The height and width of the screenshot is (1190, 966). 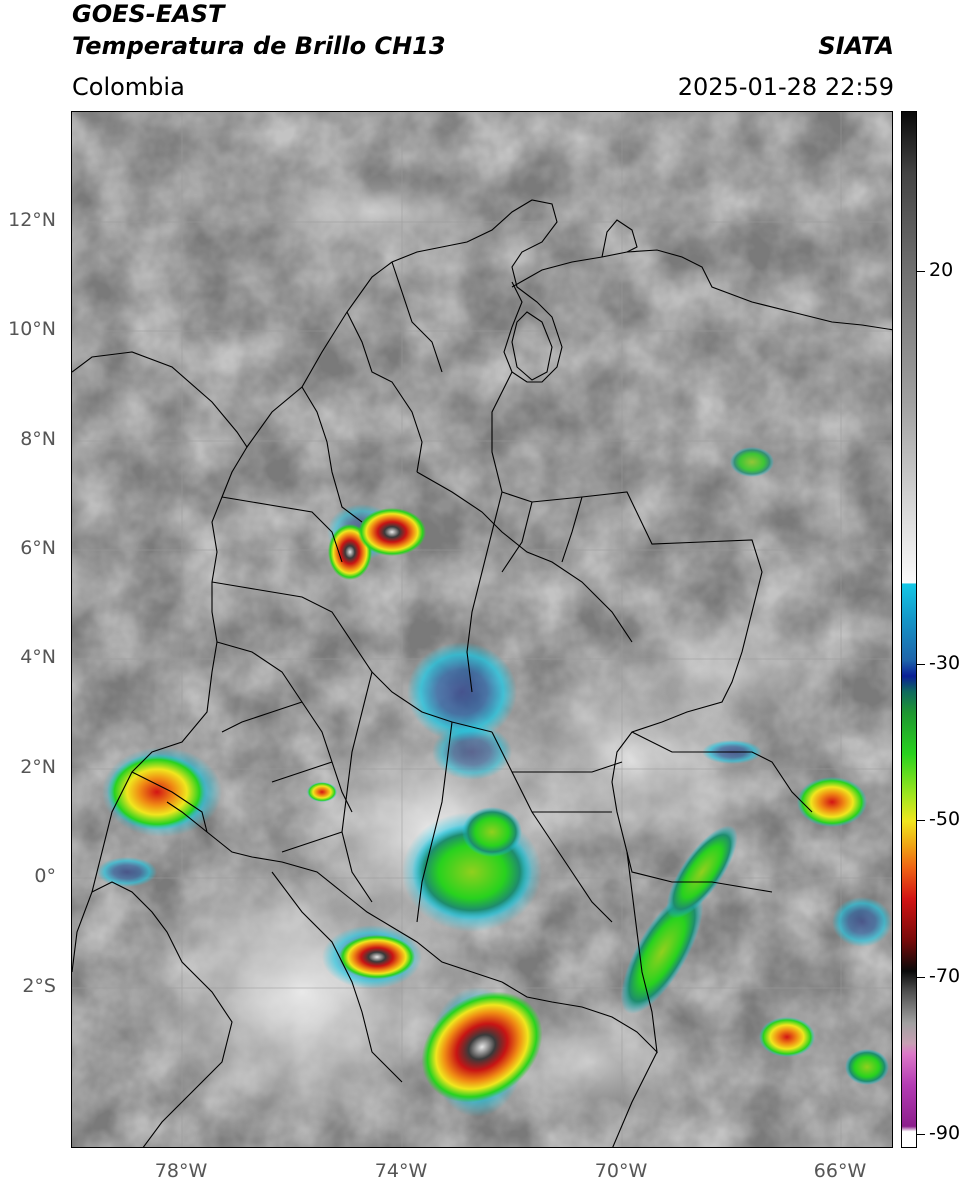 What do you see at coordinates (39, 986) in the screenshot?
I see `lat-label-2s: 2°S` at bounding box center [39, 986].